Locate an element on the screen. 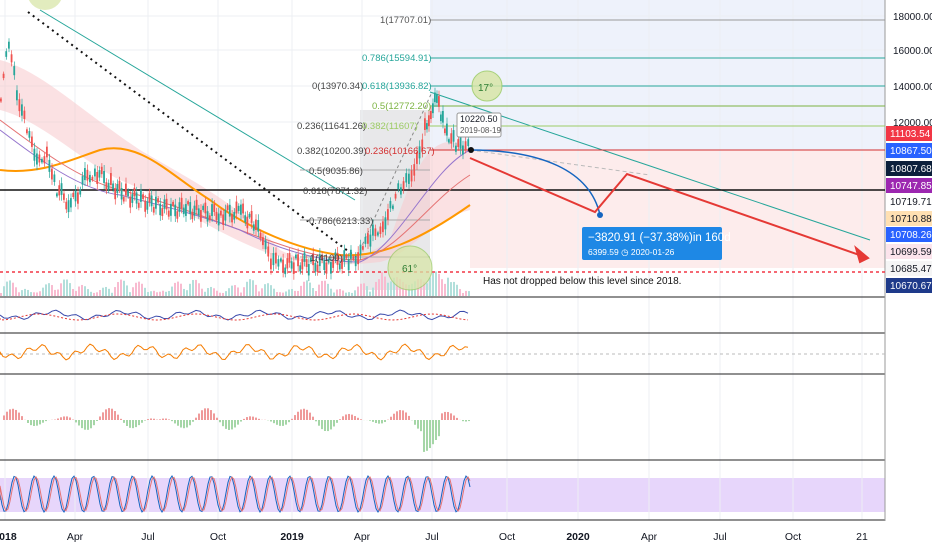 This screenshot has width=932, height=550. fib-level-label: 0(13970.34) is located at coordinates (337, 86).